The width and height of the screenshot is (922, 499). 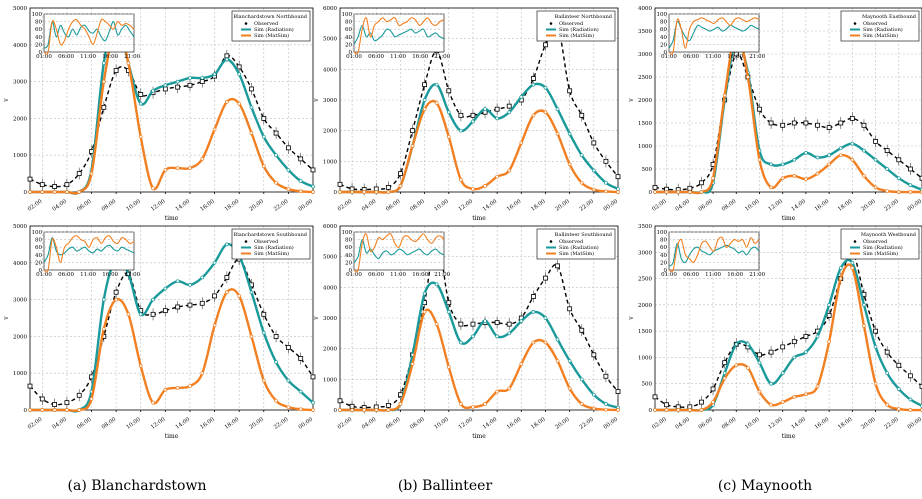 I want to click on legend-marker, so click(x=551, y=23).